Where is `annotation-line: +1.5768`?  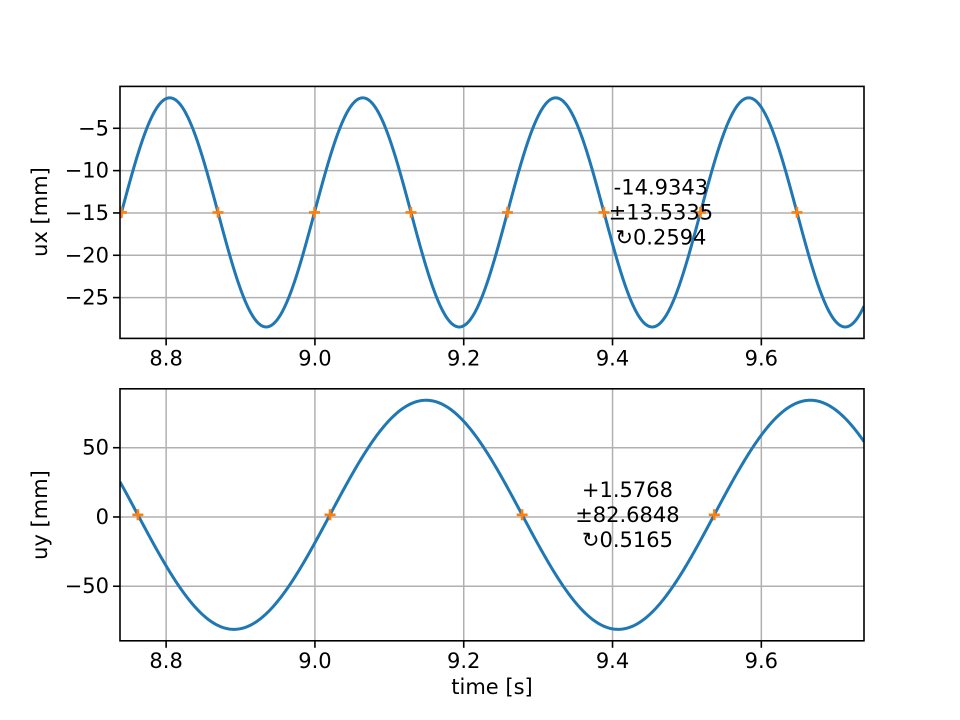
annotation-line: +1.5768 is located at coordinates (627, 490).